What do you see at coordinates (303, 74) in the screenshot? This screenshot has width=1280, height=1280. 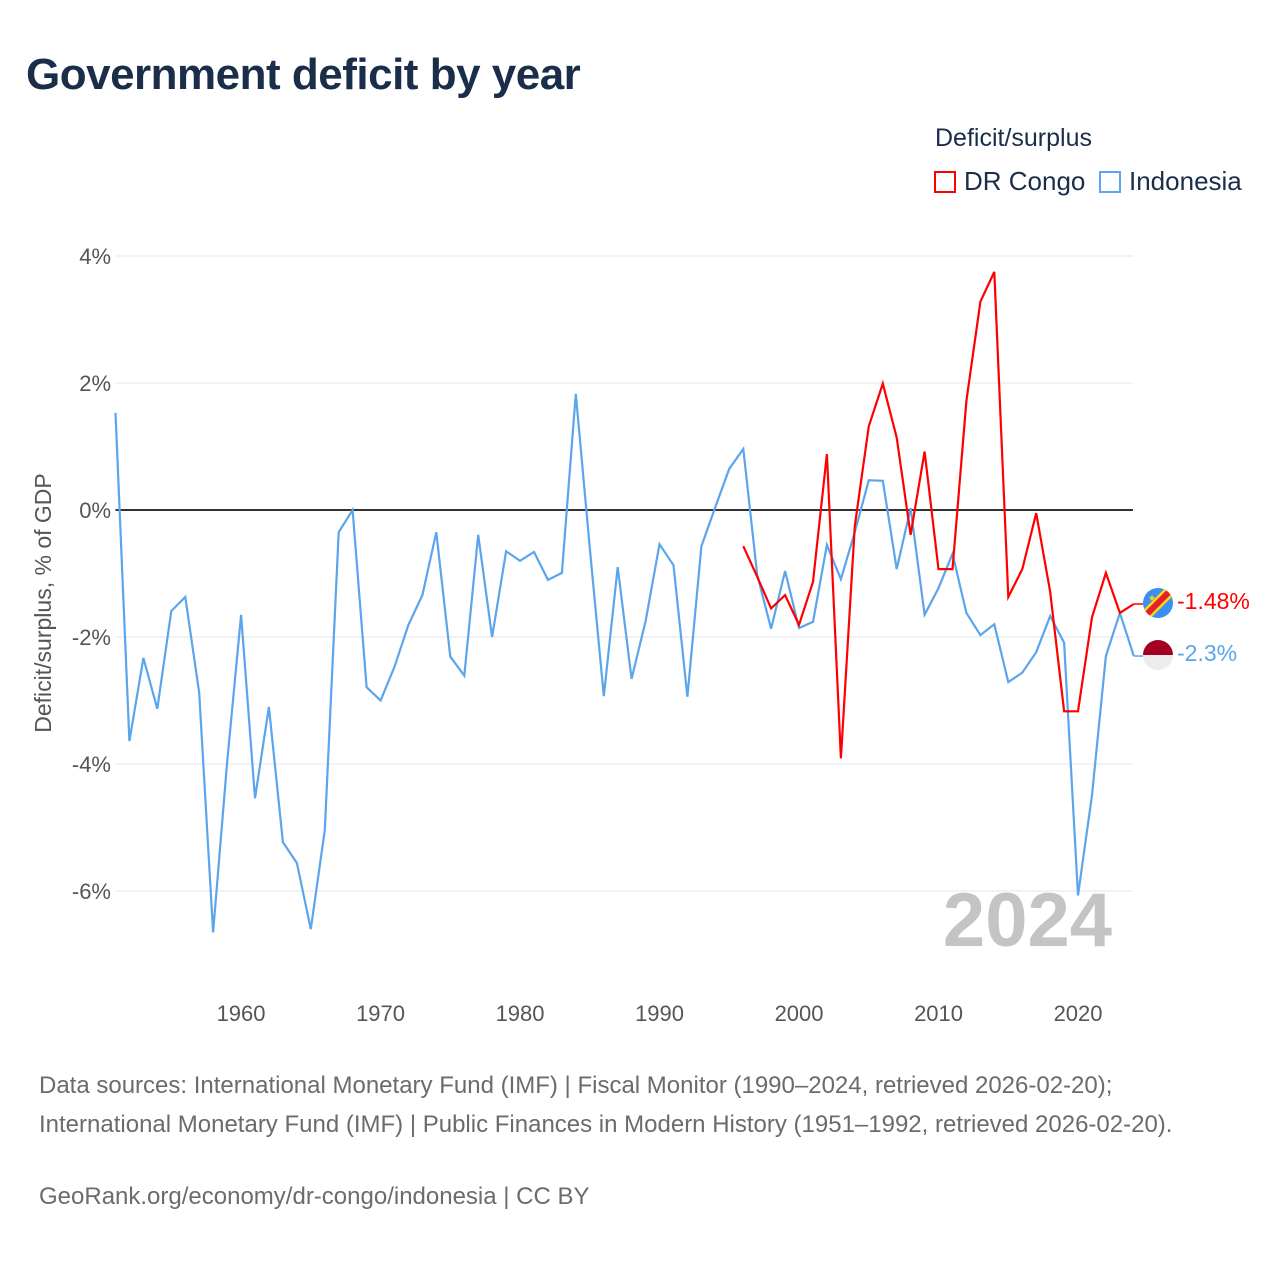 I see `chart-title: Government deficit by year` at bounding box center [303, 74].